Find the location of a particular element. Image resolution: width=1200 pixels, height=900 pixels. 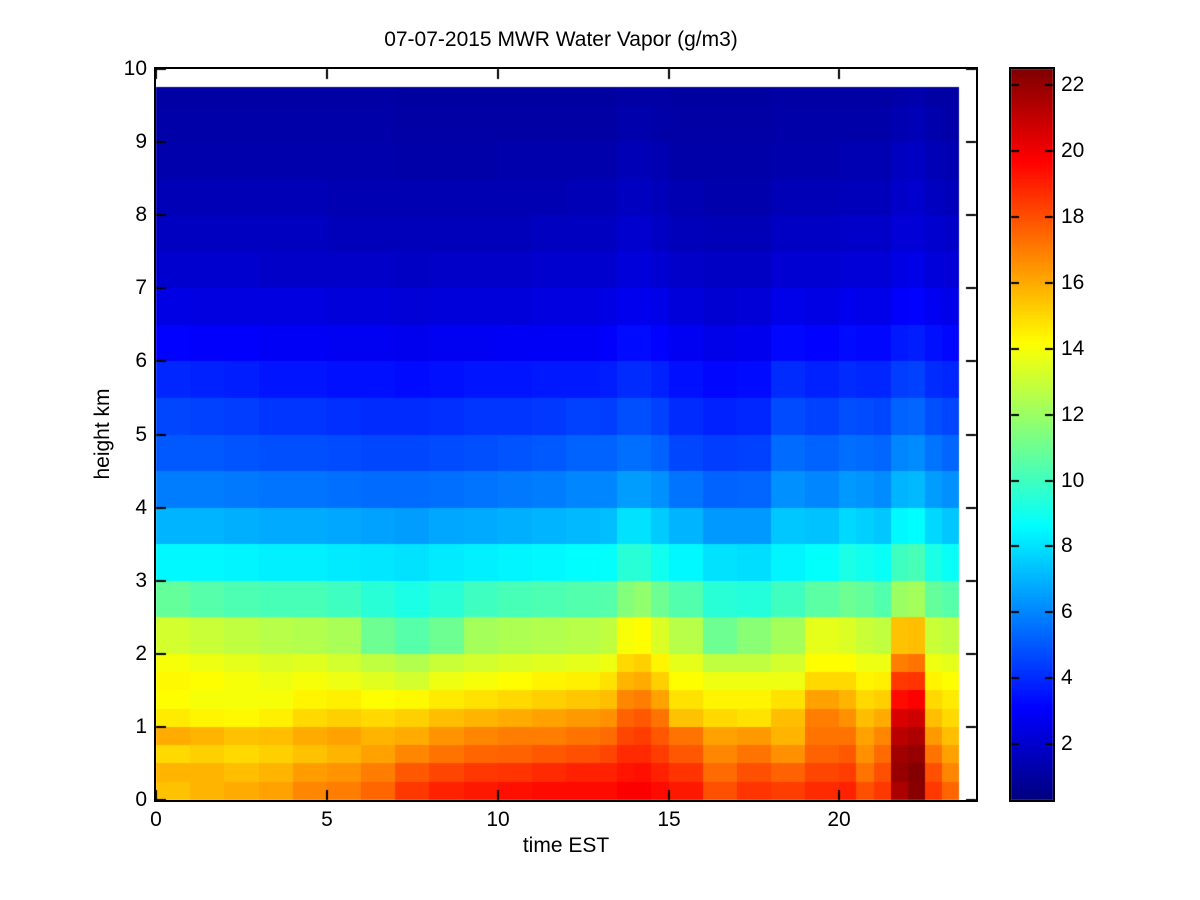

y-tick-label: 2 is located at coordinates (141, 653).